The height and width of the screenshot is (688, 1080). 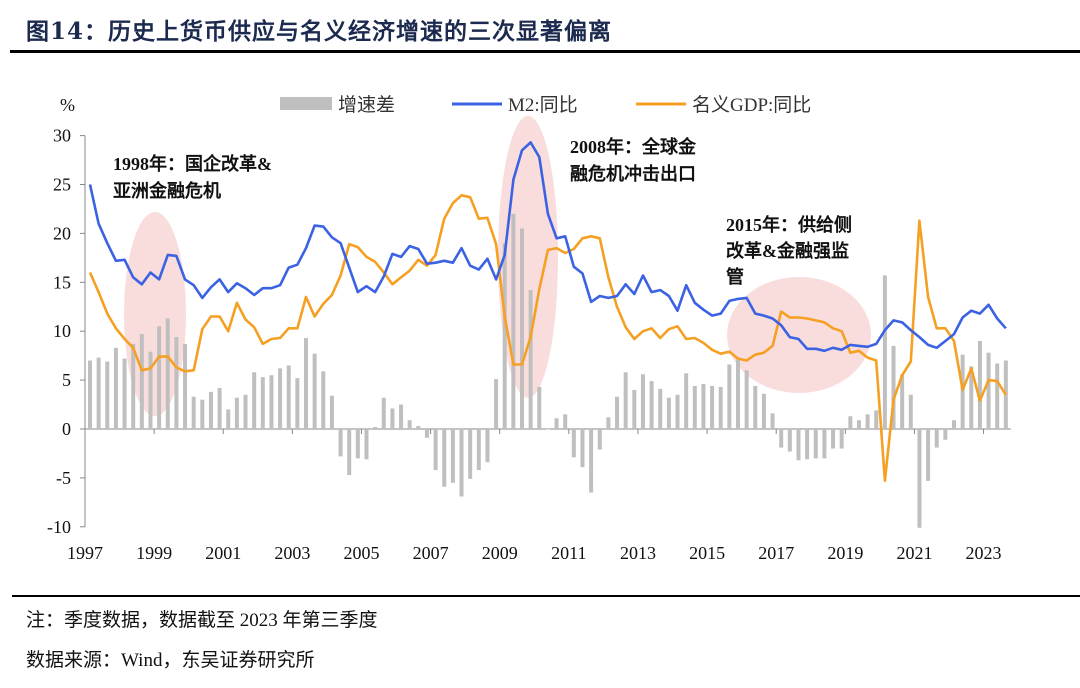 What do you see at coordinates (431, 553) in the screenshot?
I see `x-tick-label: 2007` at bounding box center [431, 553].